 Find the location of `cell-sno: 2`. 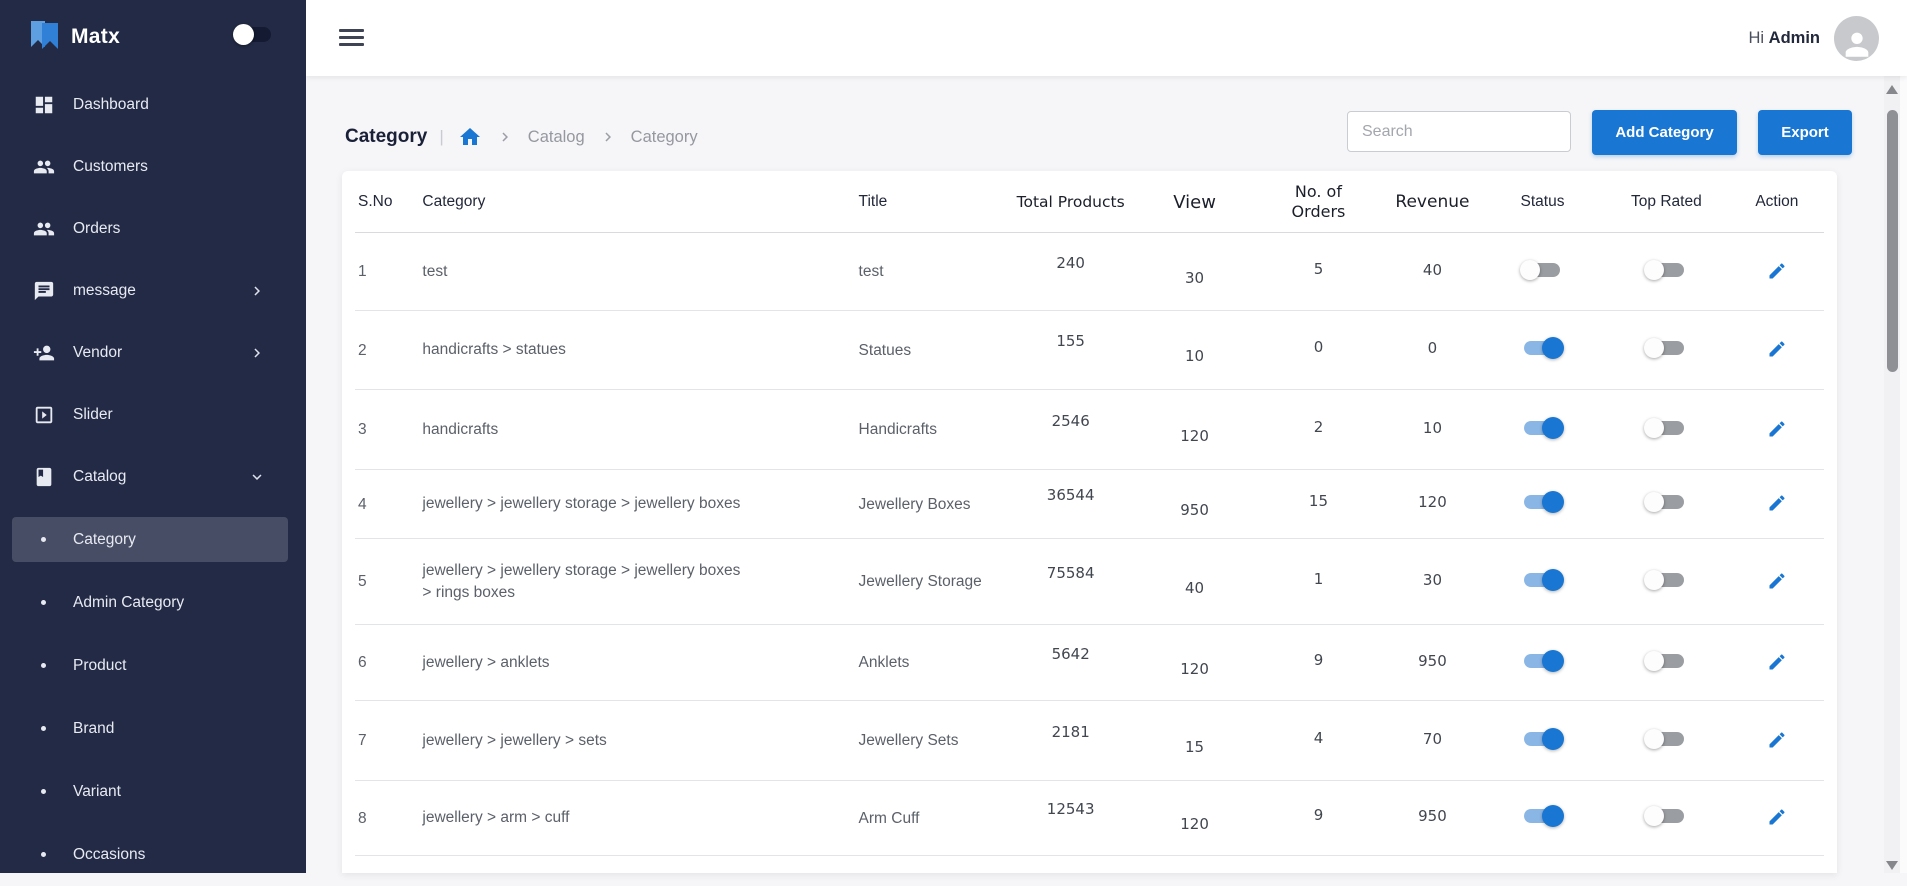

cell-sno: 2 is located at coordinates (362, 350).